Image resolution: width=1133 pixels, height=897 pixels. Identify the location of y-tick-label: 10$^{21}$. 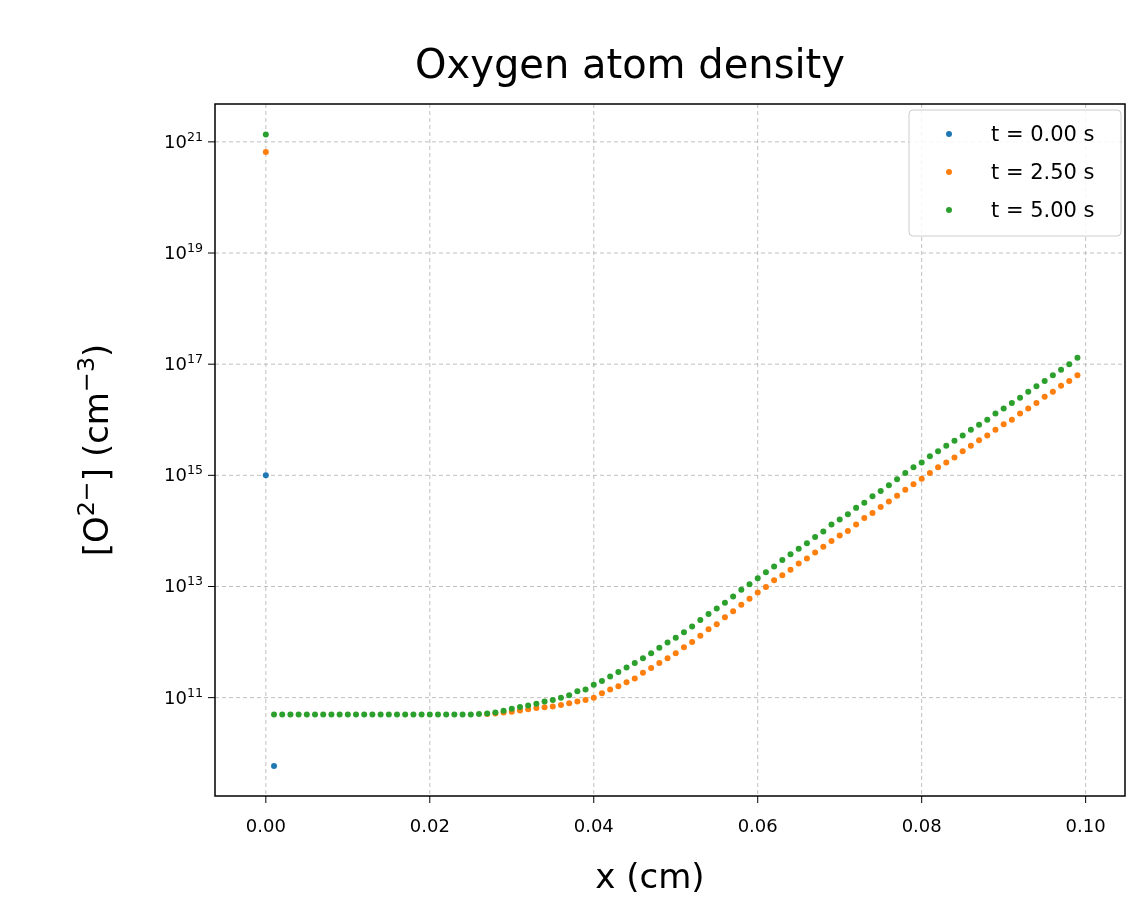
(183, 140).